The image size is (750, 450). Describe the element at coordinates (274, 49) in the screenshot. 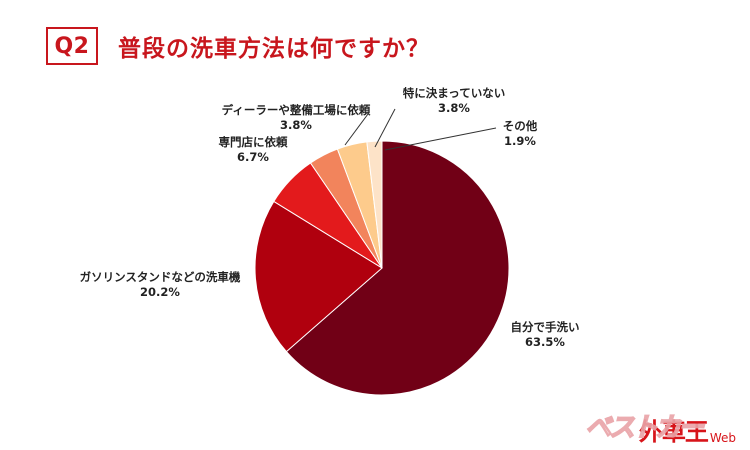

I see `chart-title: 普段の洗車方法は何ですか？` at that location.